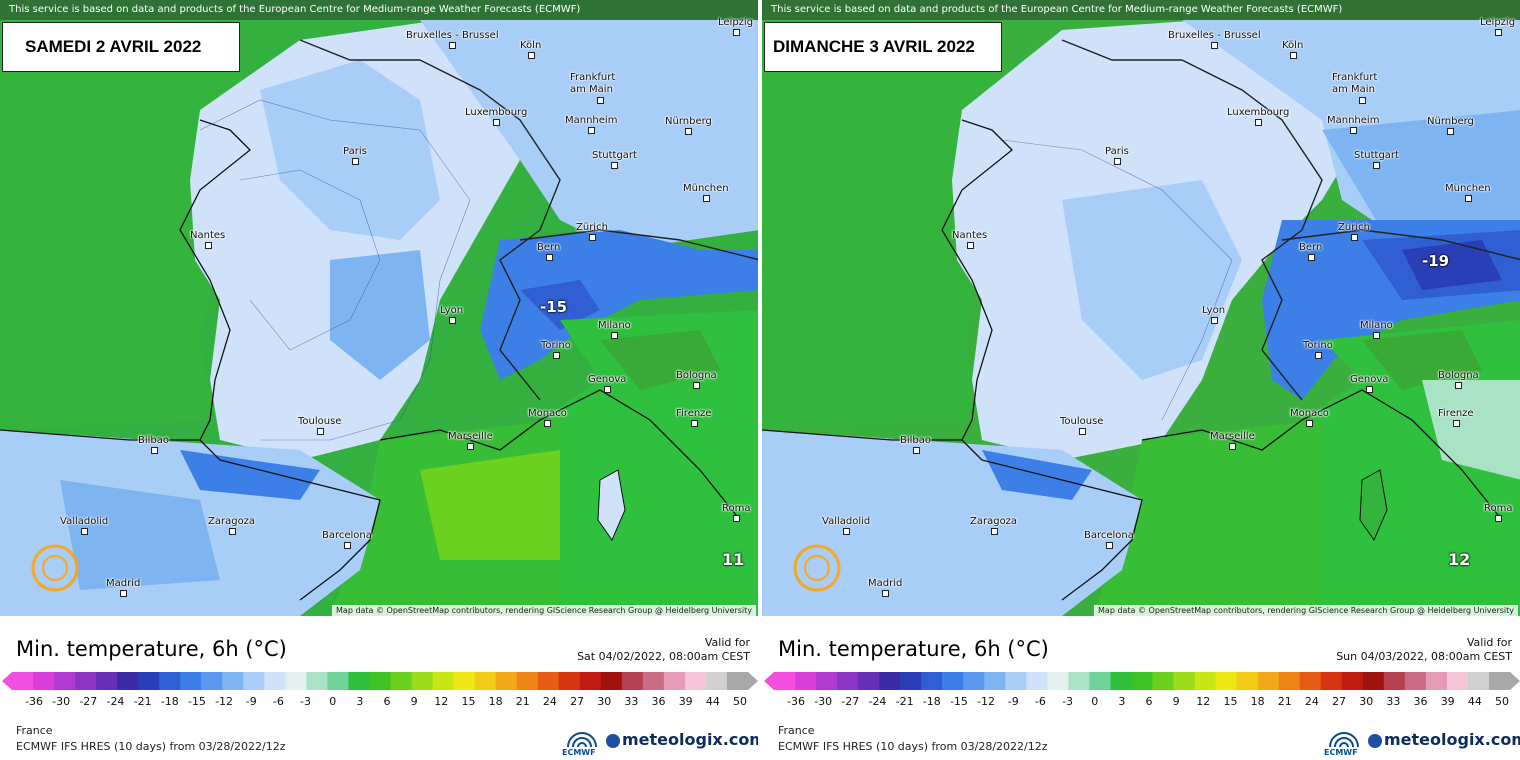 The height and width of the screenshot is (760, 1520). Describe the element at coordinates (1468, 192) in the screenshot. I see `city-label: München` at that location.